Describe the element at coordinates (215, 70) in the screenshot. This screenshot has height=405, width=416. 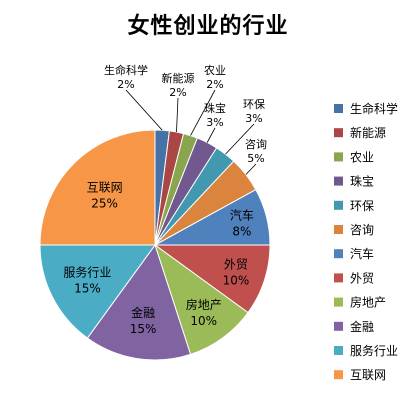
I see `slice-label-category: 农业` at that location.